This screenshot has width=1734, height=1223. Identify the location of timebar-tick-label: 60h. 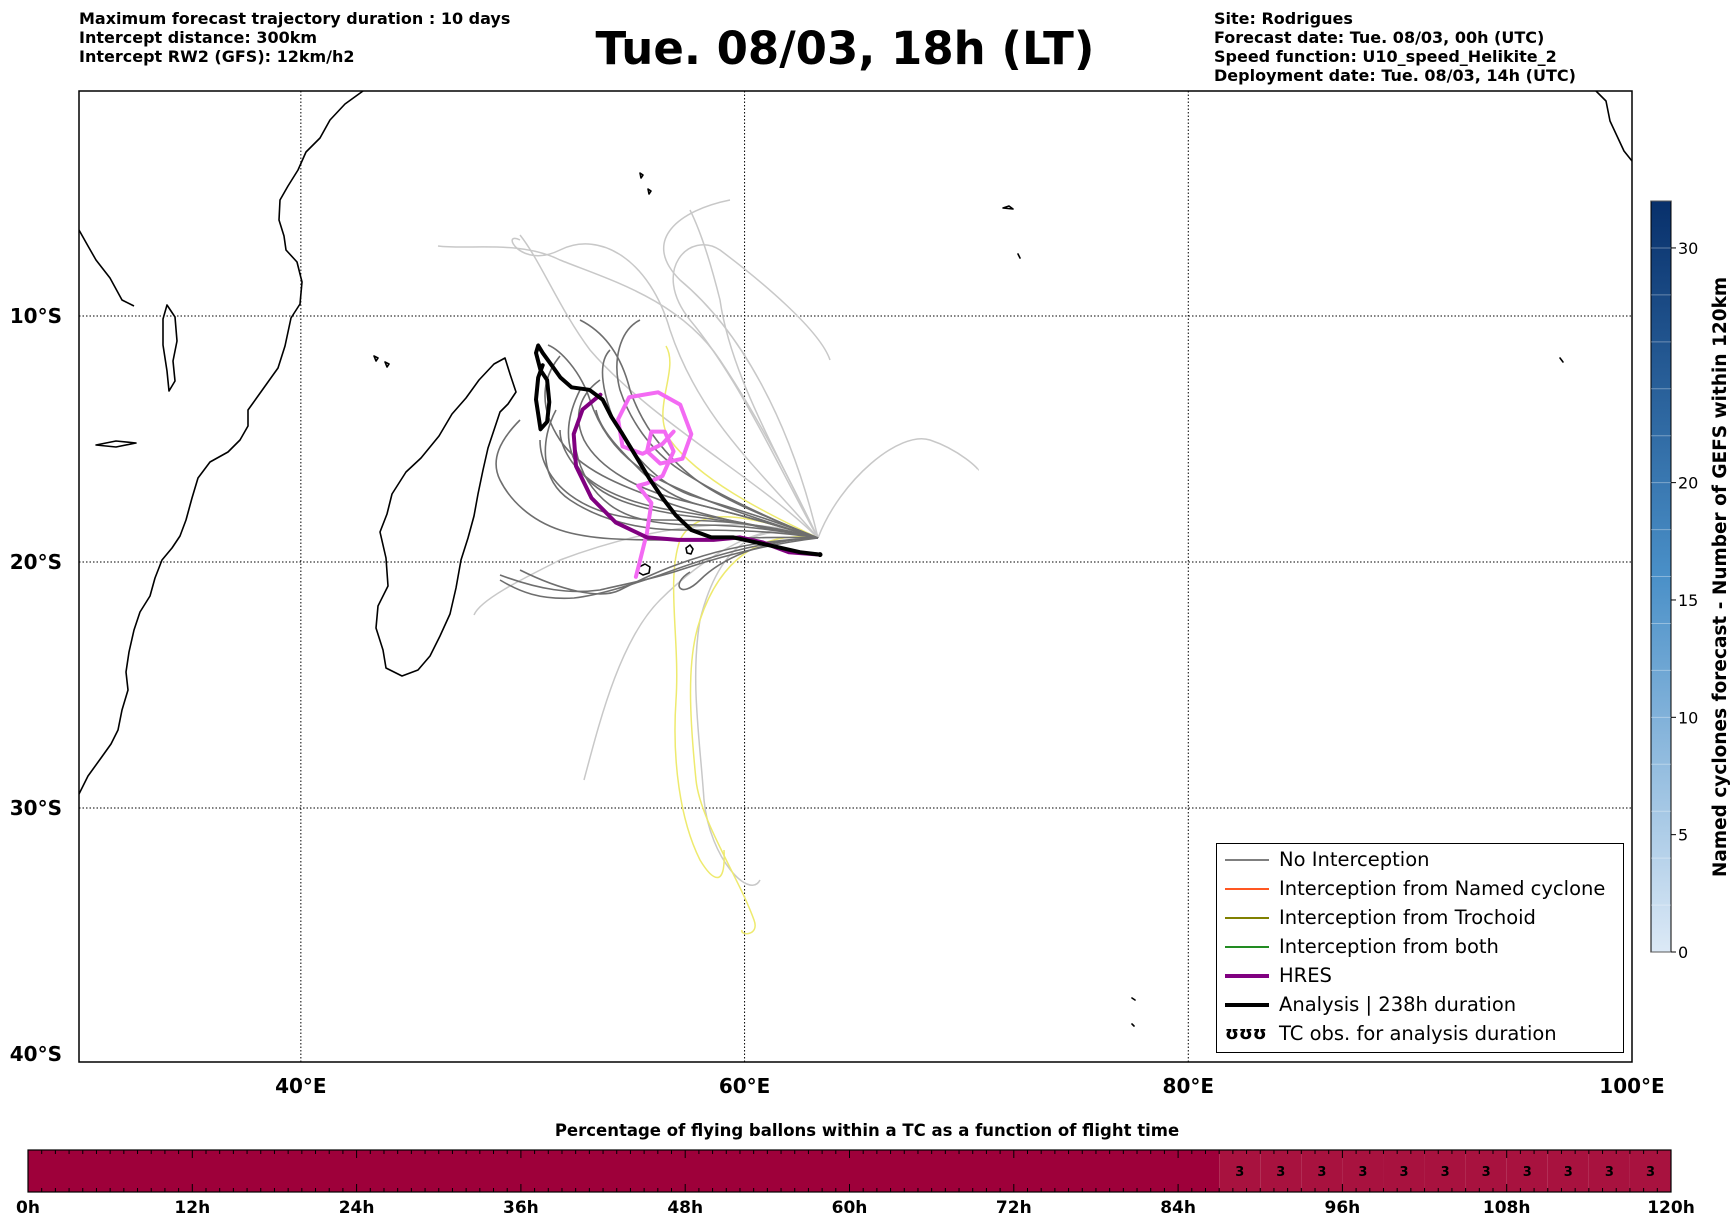
(850, 1208).